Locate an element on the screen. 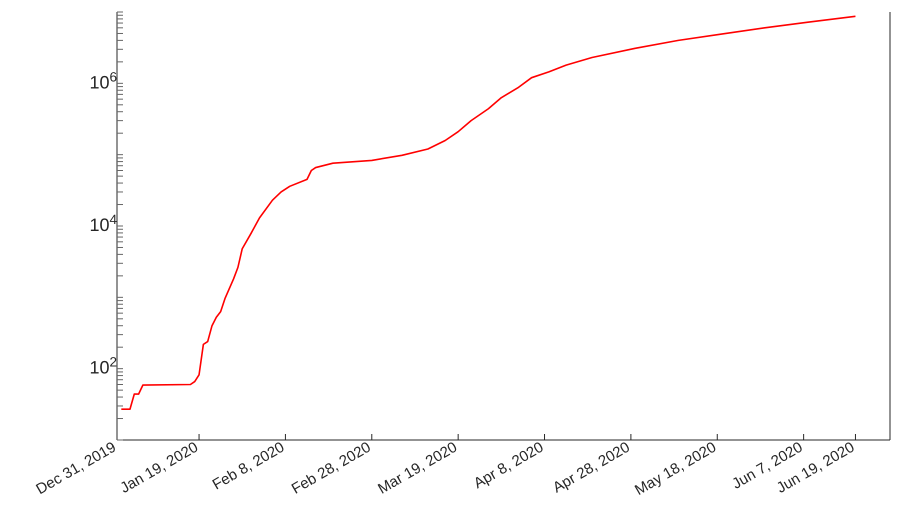 This screenshot has height=531, width=901. x-tick-label: May 18, 2020 is located at coordinates (676, 468).